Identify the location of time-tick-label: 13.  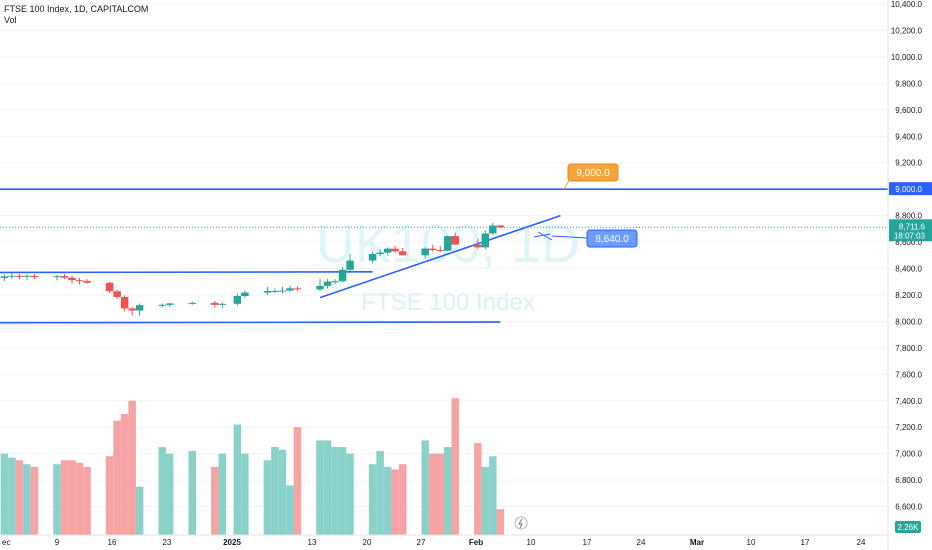
(312, 542).